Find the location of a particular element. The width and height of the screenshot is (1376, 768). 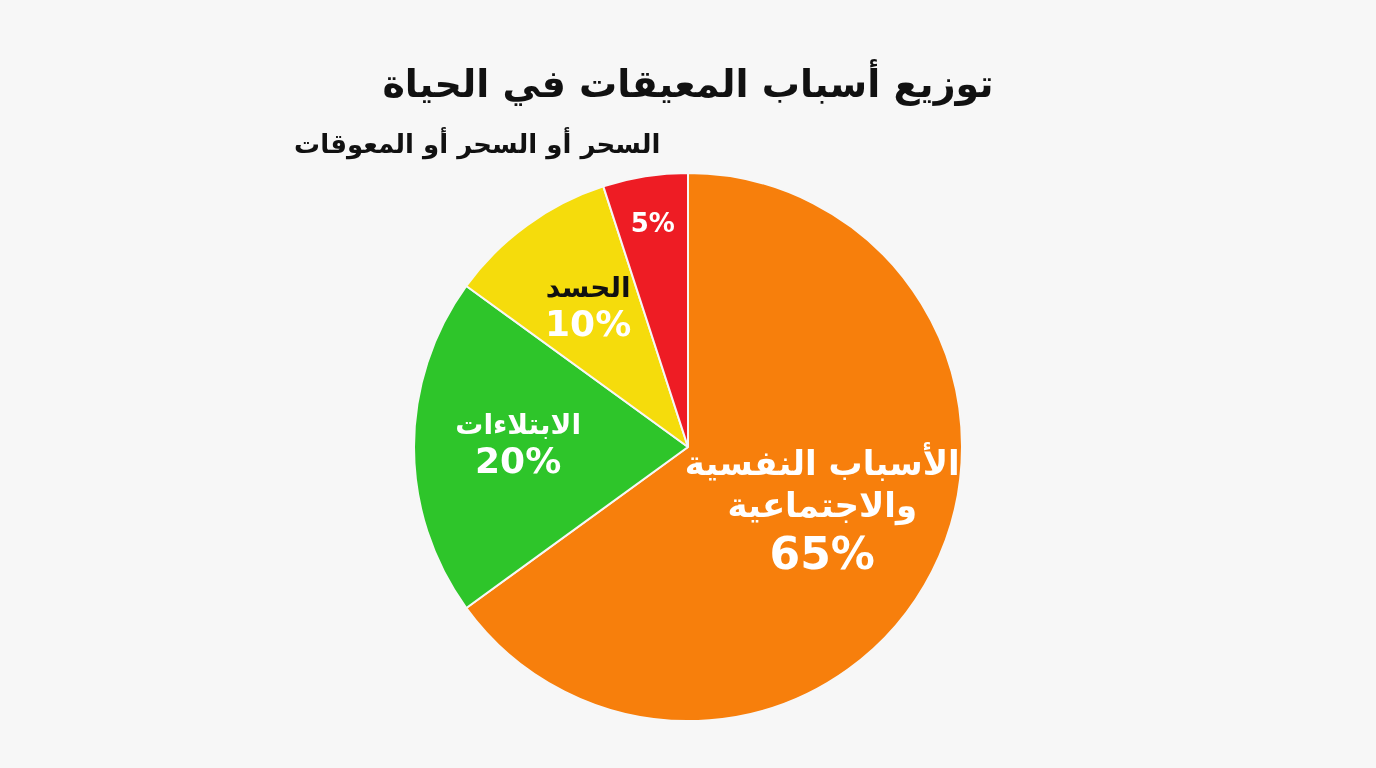

slice-label: الابتلاءات is located at coordinates (518, 425).